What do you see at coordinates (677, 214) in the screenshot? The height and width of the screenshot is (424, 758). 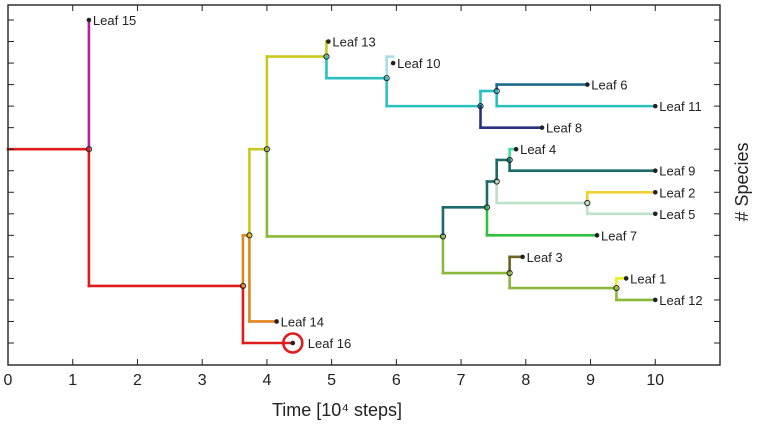 I see `leaf-label: Leaf 5` at bounding box center [677, 214].